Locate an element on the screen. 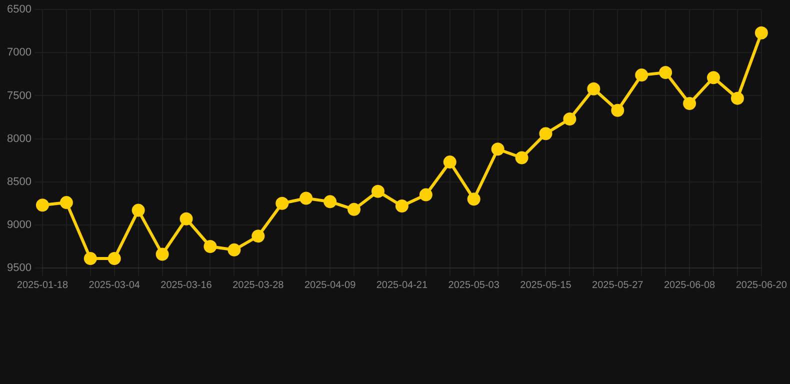 The image size is (790, 384). y-tick-label: 8000 is located at coordinates (19, 138).